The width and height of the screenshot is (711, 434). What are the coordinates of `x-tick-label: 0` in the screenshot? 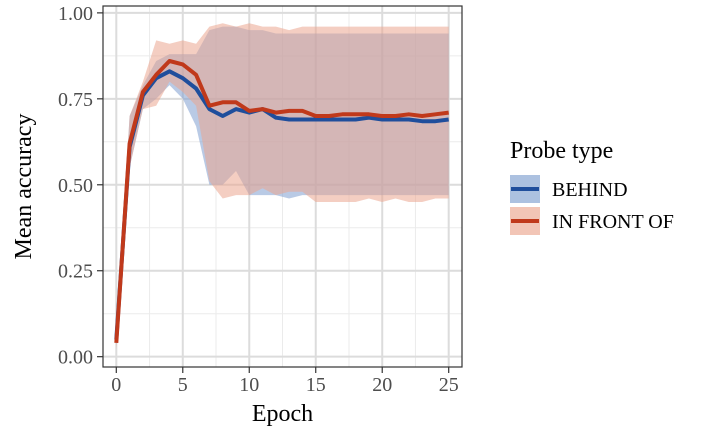 It's located at (116, 385).